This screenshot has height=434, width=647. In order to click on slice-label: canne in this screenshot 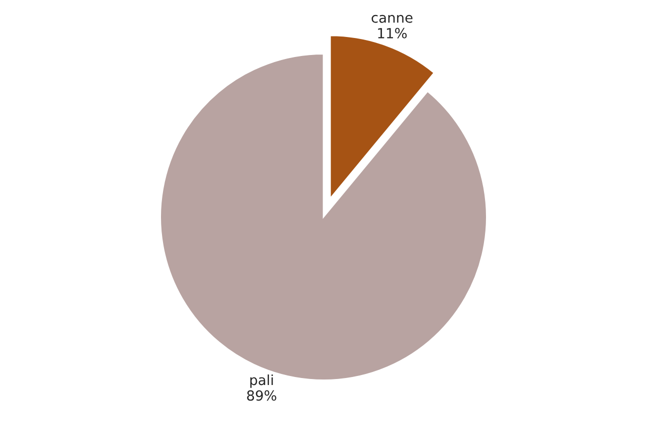, I will do `click(392, 18)`.